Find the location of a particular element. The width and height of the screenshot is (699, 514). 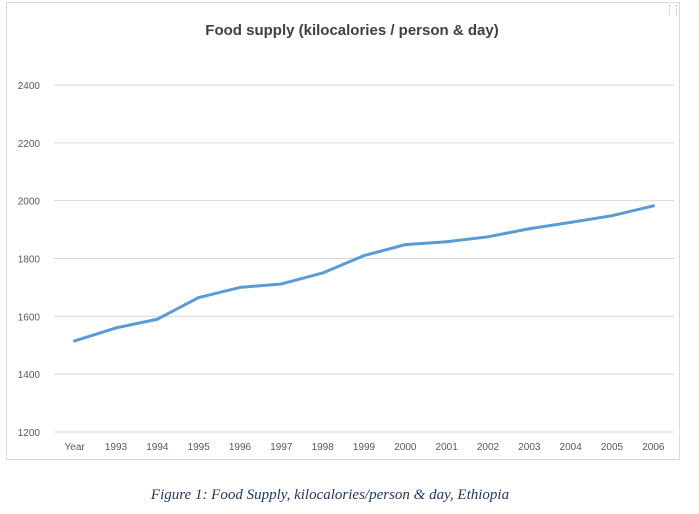

y-tick-label: 1800 is located at coordinates (29, 260).